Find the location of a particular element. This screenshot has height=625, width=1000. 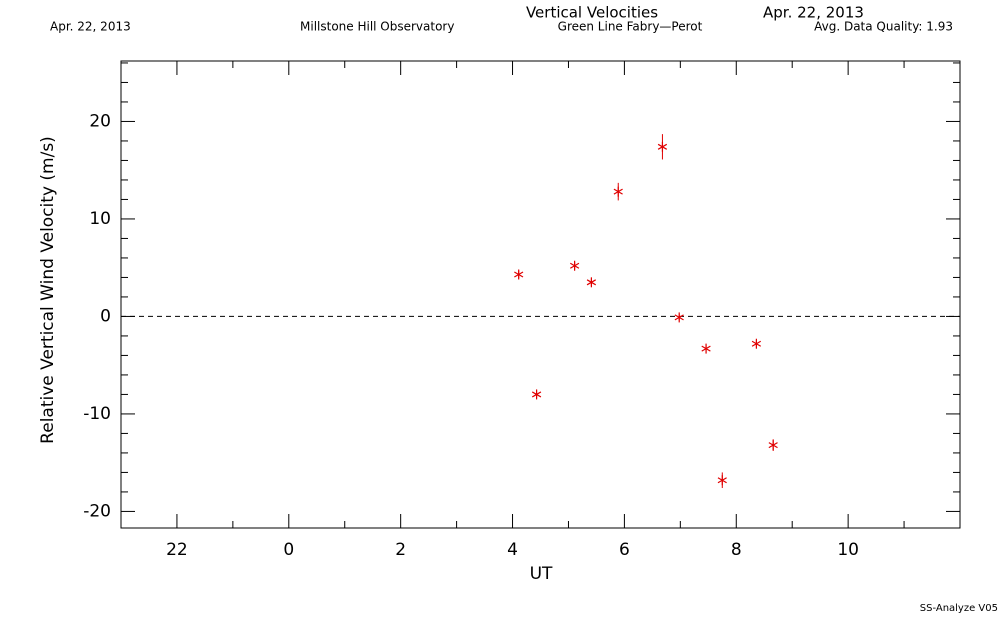

y-tick-label: -10 is located at coordinates (97, 414).